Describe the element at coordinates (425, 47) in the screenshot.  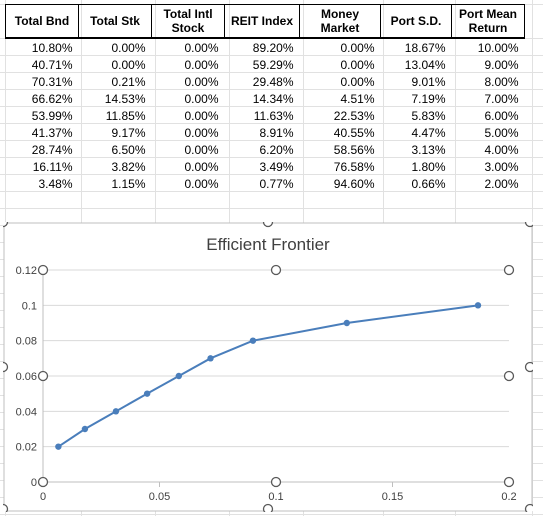
I see `cell-port-sd: 18.67%` at that location.